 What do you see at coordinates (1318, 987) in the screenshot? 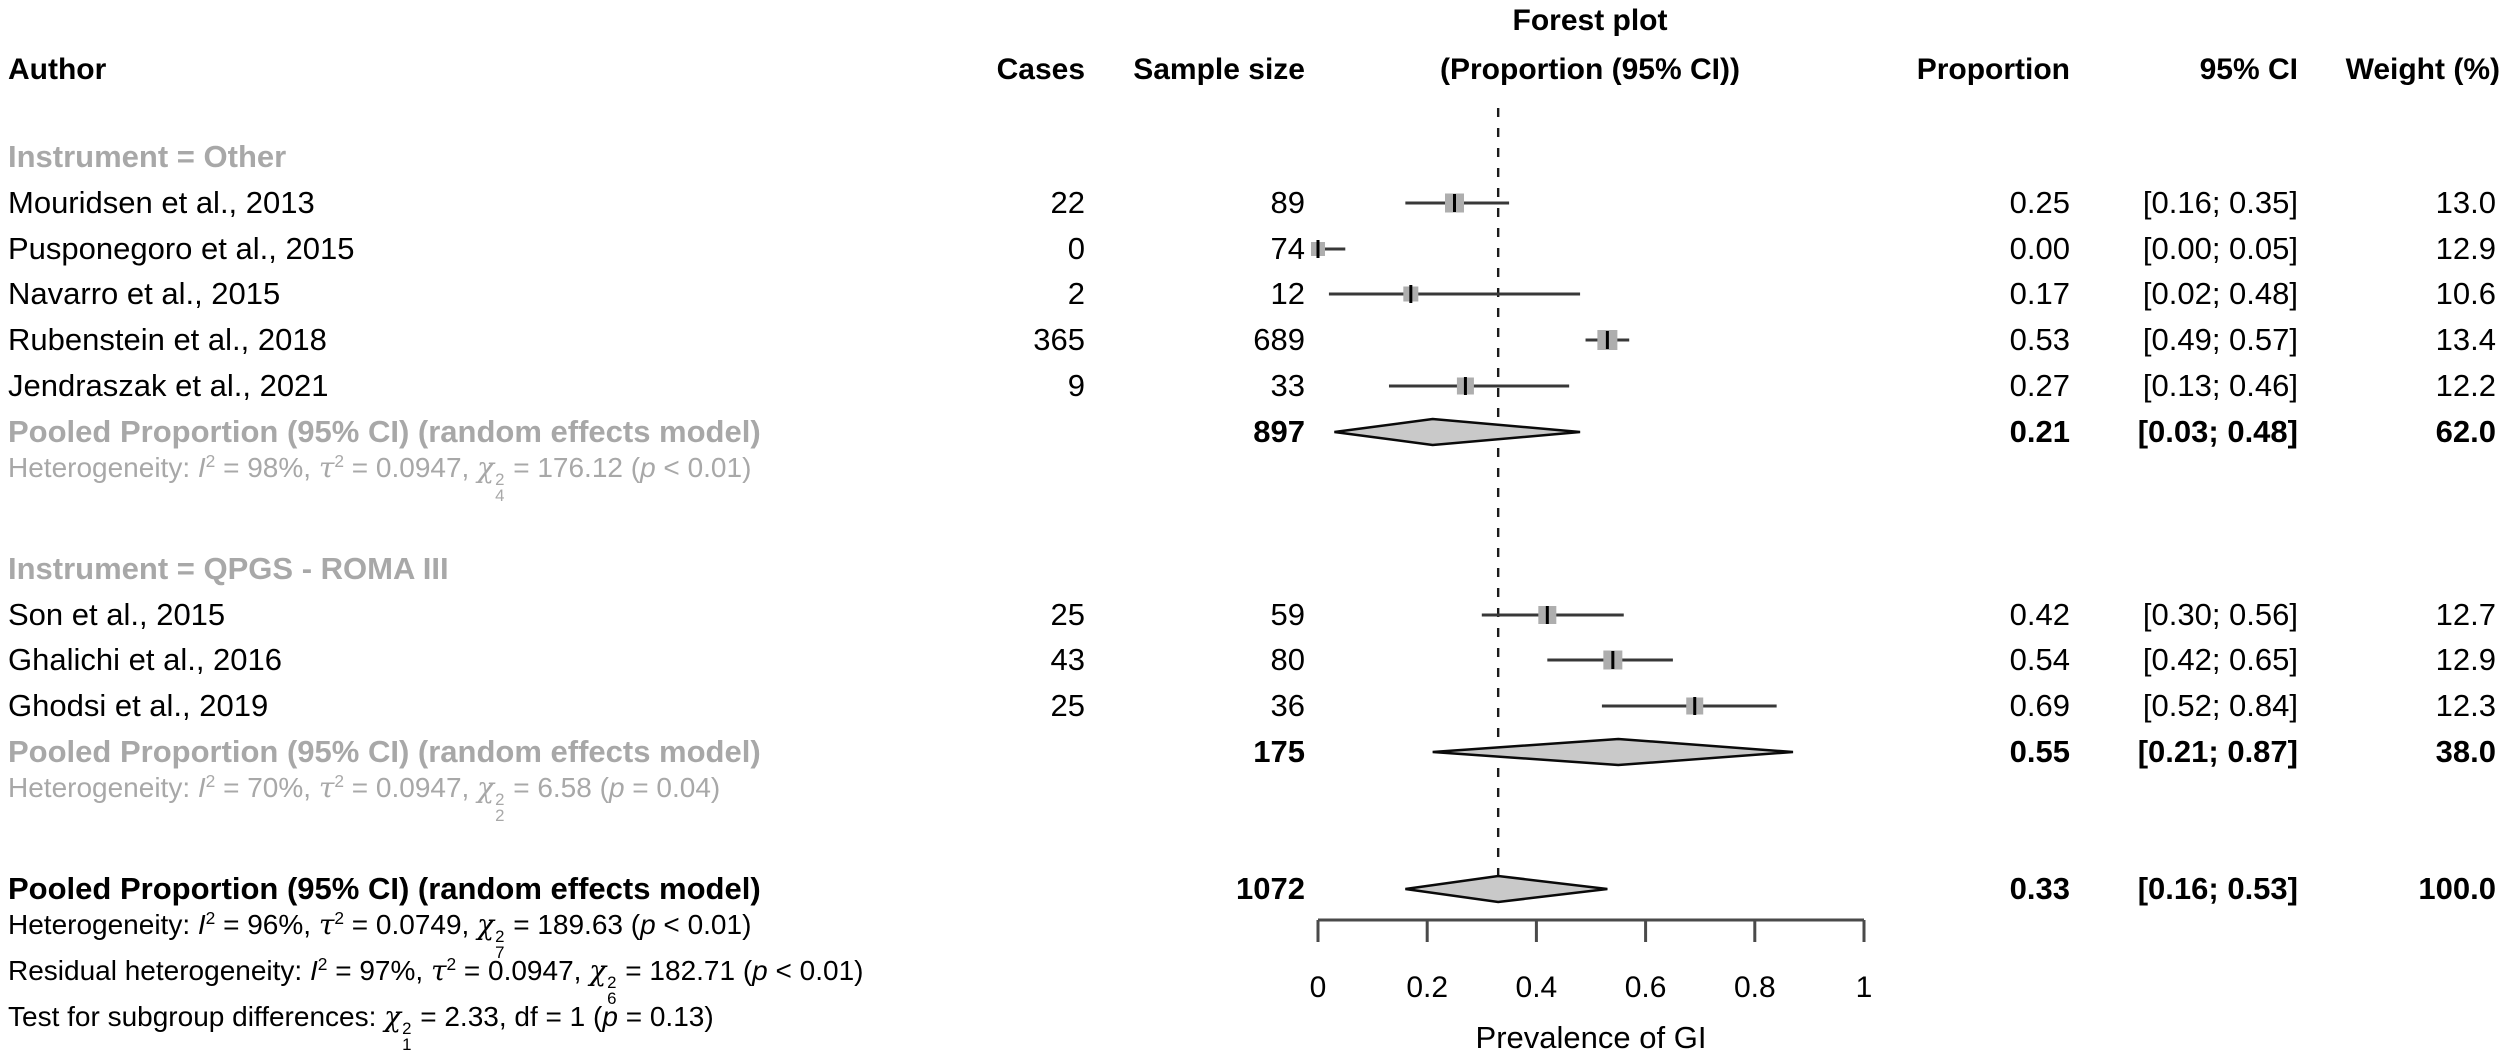
I see `x-axis-tick-label: 0` at bounding box center [1318, 987].